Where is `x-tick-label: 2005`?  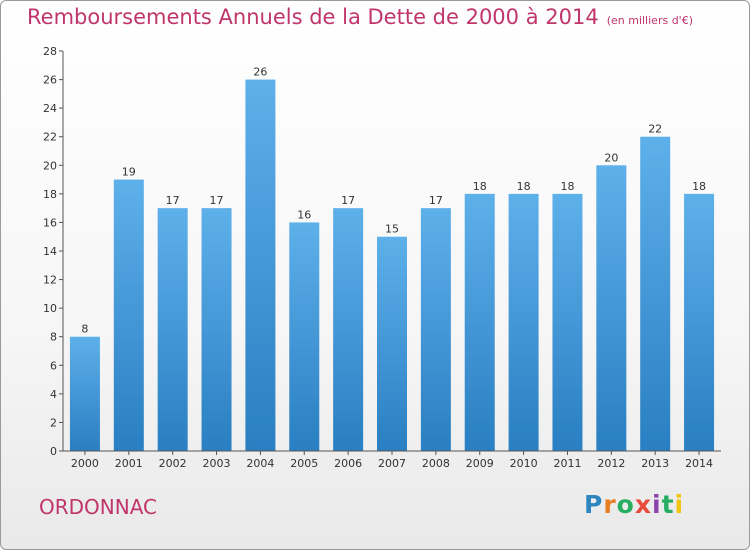
x-tick-label: 2005 is located at coordinates (304, 463).